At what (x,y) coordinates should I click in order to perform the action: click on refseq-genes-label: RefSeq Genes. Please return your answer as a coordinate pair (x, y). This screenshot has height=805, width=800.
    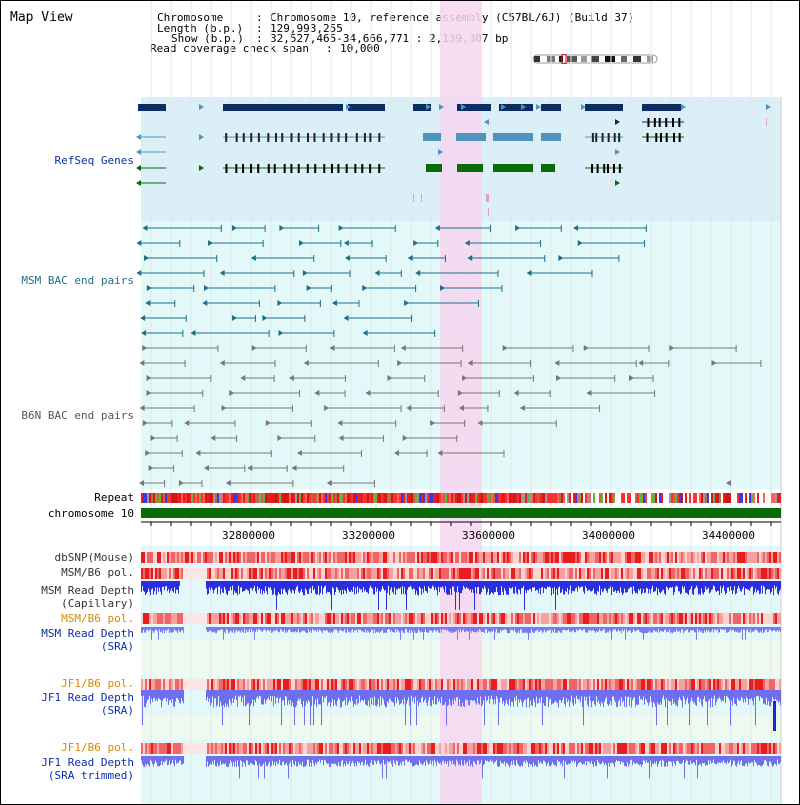
    Looking at the image, I should click on (94, 160).